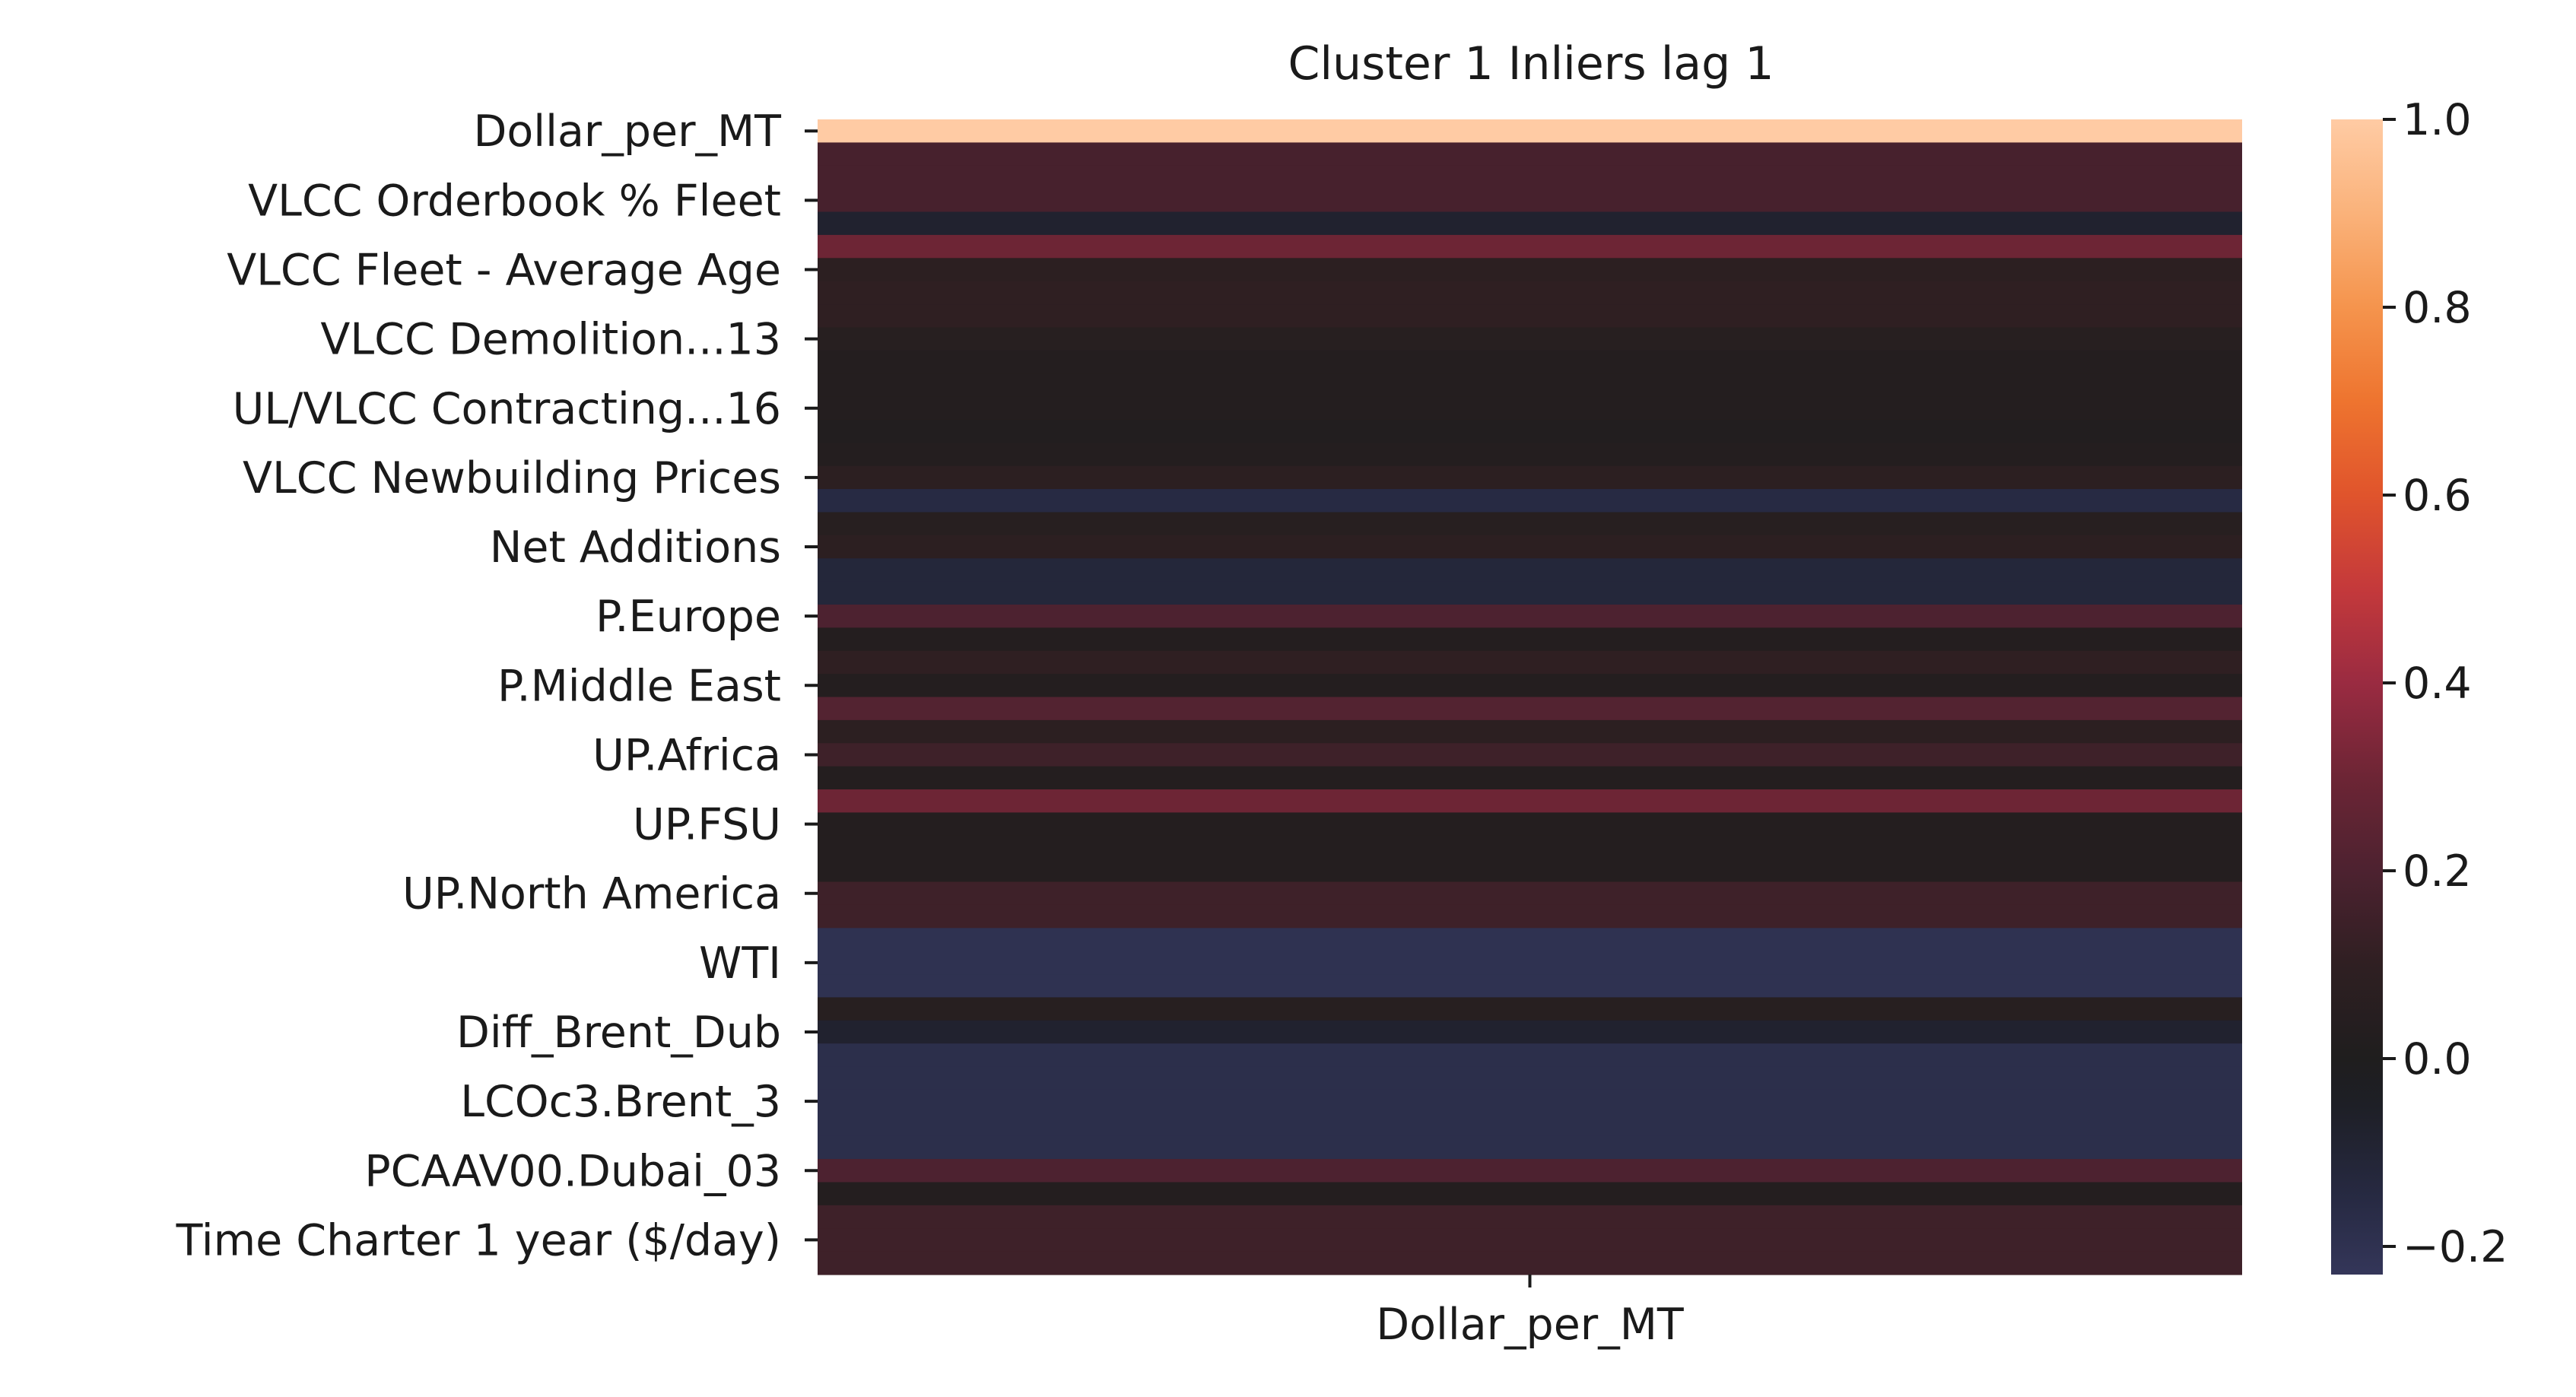 The image size is (2576, 1397). I want to click on y-tick-label: Time Charter 1 year ($/day), so click(478, 1240).